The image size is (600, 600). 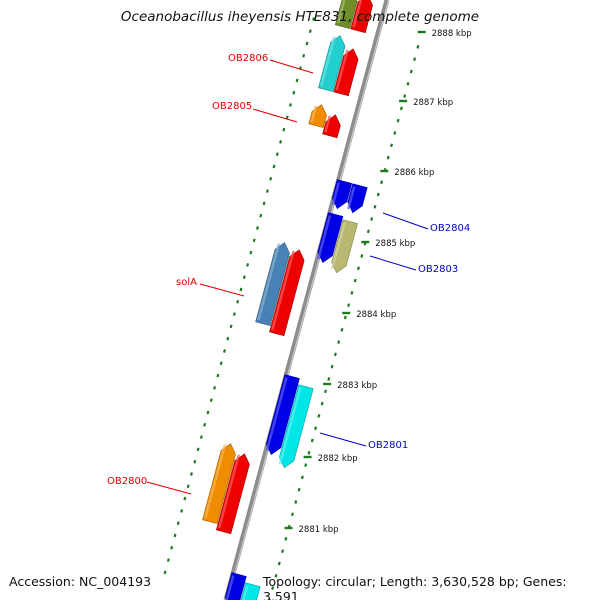 I want to click on scale-label: 2888 kbp, so click(x=452, y=34).